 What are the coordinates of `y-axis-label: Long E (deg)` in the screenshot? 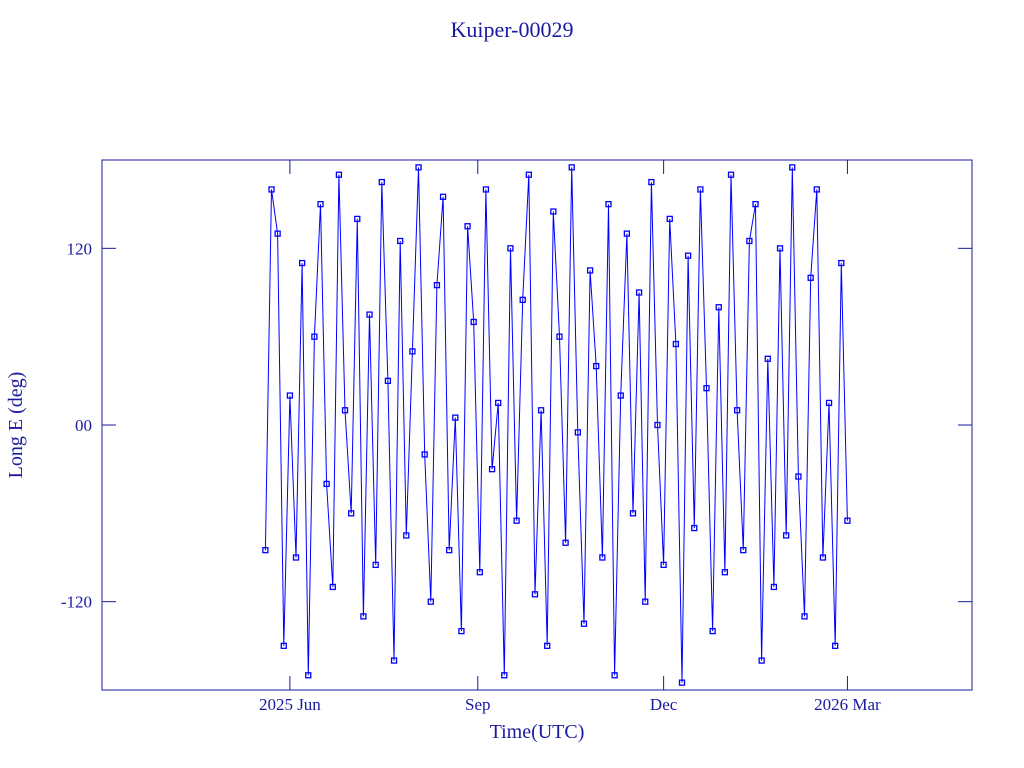 It's located at (16, 425).